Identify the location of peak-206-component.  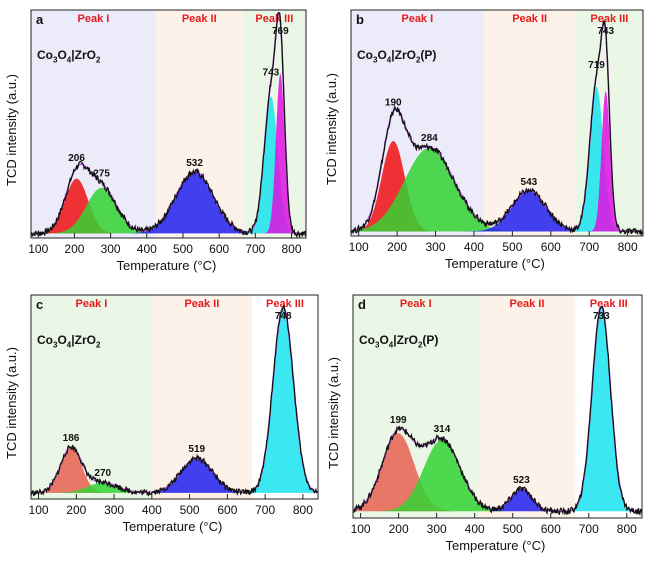
(77, 206).